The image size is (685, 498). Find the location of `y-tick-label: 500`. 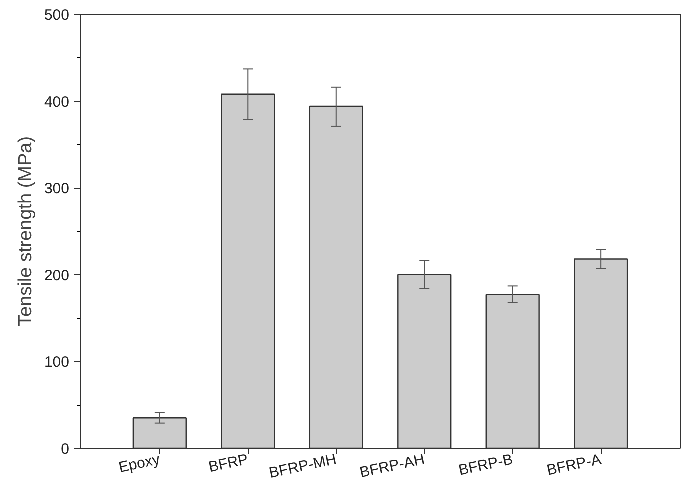

y-tick-label: 500 is located at coordinates (57, 15).